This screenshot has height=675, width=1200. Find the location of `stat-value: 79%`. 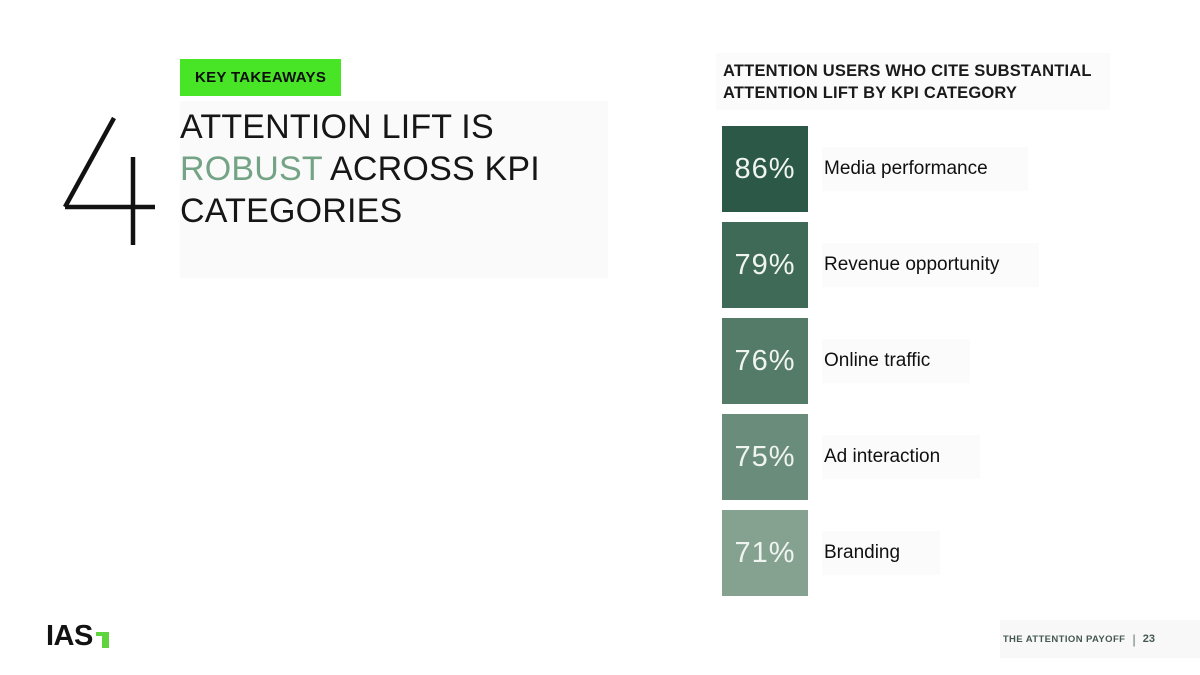

stat-value: 79% is located at coordinates (765, 264).